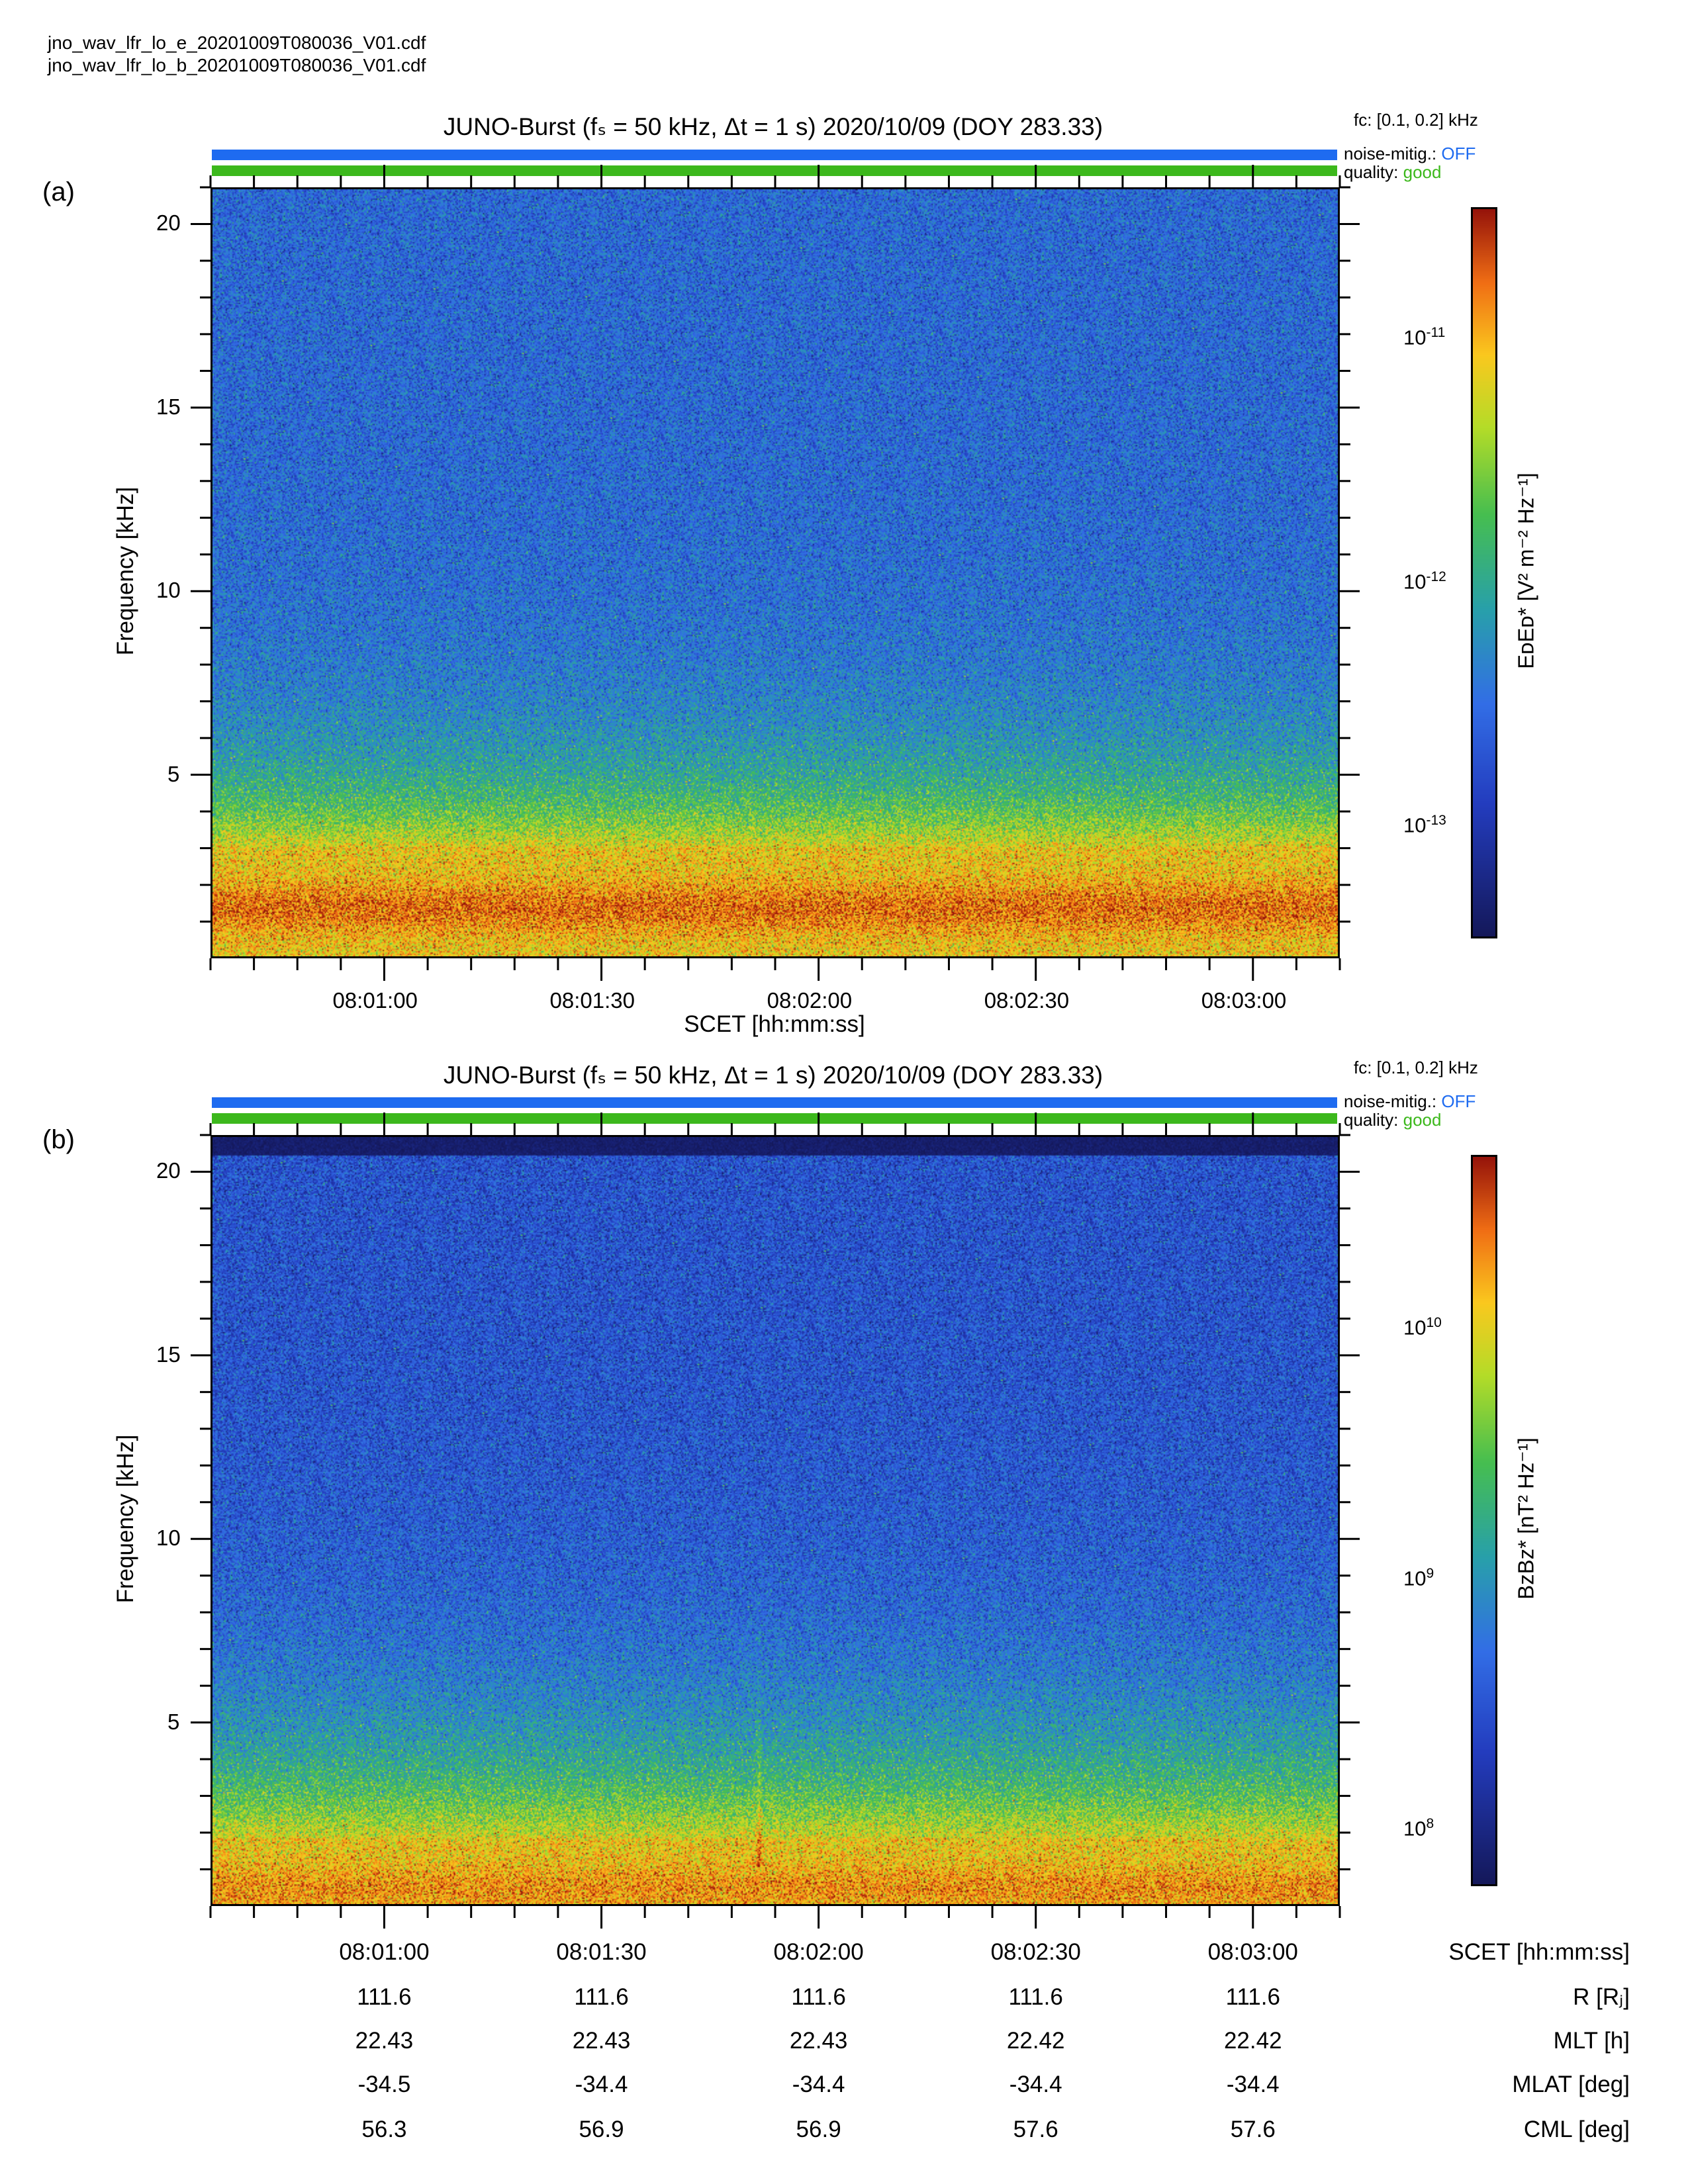 This screenshot has width=1688, height=2184. I want to click on panel-a-noise-bar, so click(774, 155).